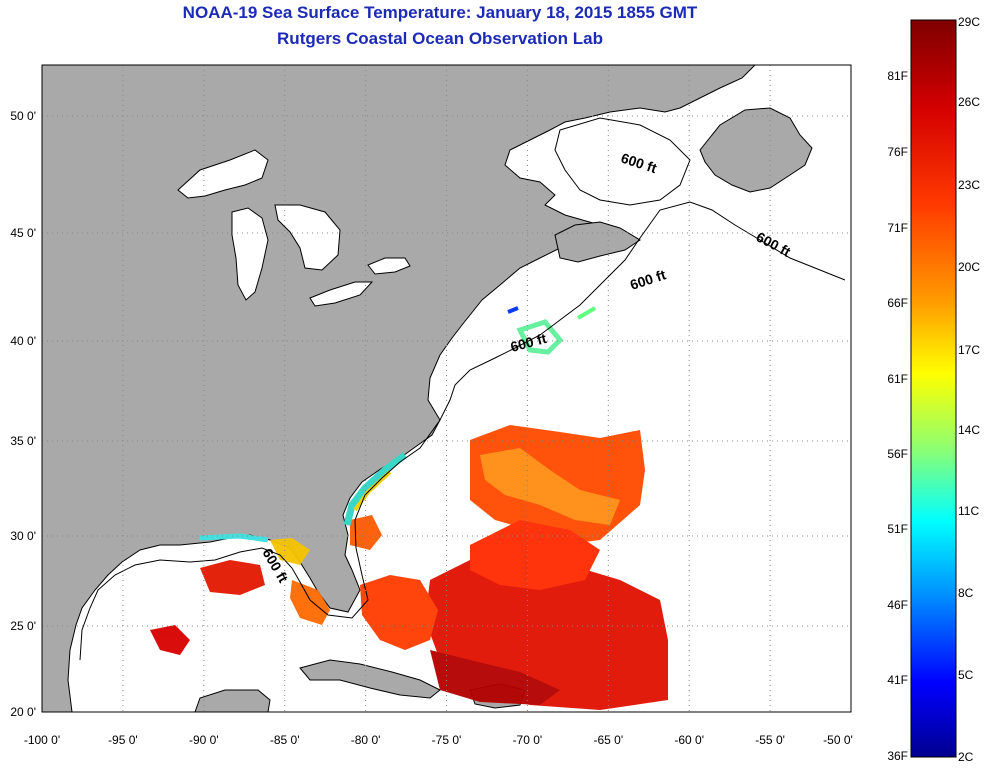 This screenshot has height=770, width=984. What do you see at coordinates (897, 529) in the screenshot?
I see `fahrenheit-tick-label: 51F` at bounding box center [897, 529].